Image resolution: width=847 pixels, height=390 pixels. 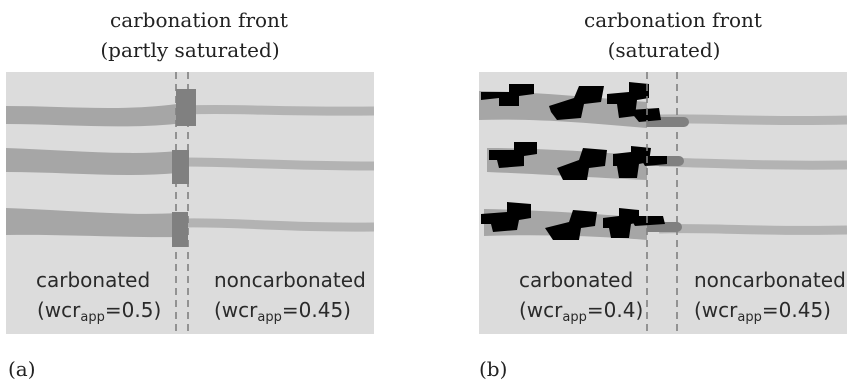 I want to click on panel-a-noncarbonated-wcr: (wcrapp=0.45), so click(x=282, y=311).